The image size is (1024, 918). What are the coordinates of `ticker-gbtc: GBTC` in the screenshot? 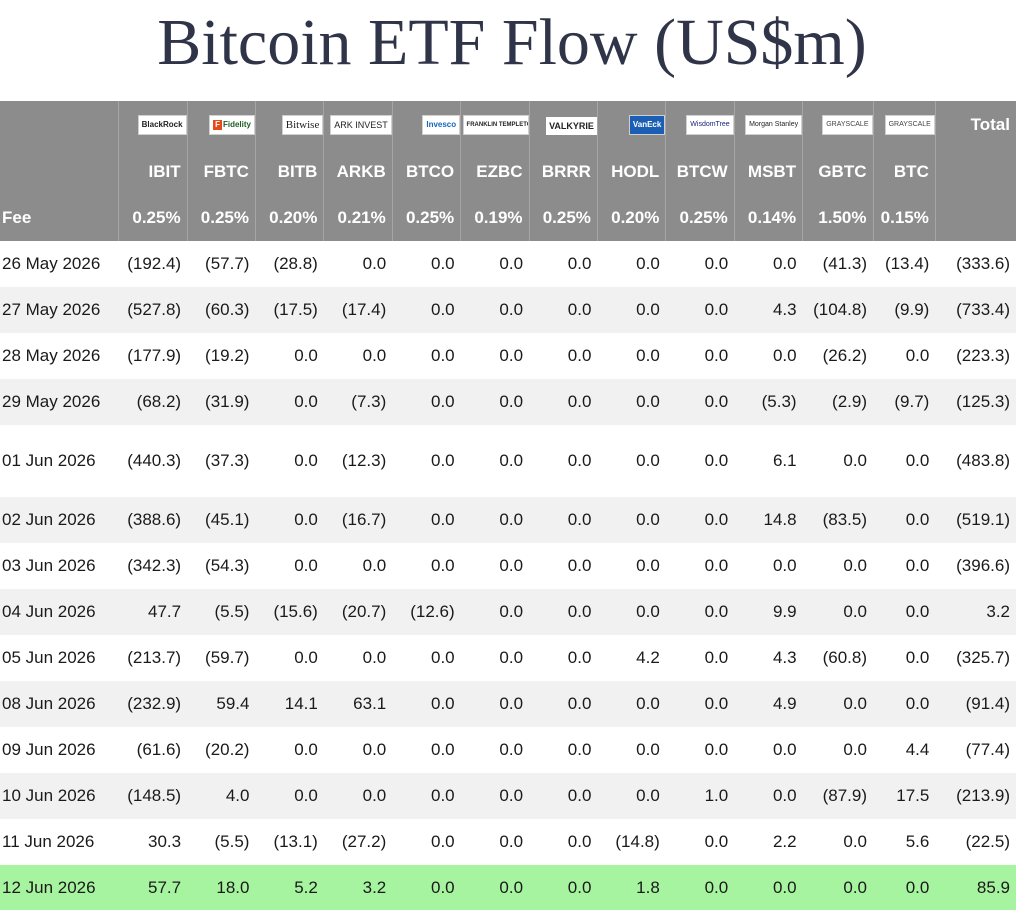 It's located at (837, 172).